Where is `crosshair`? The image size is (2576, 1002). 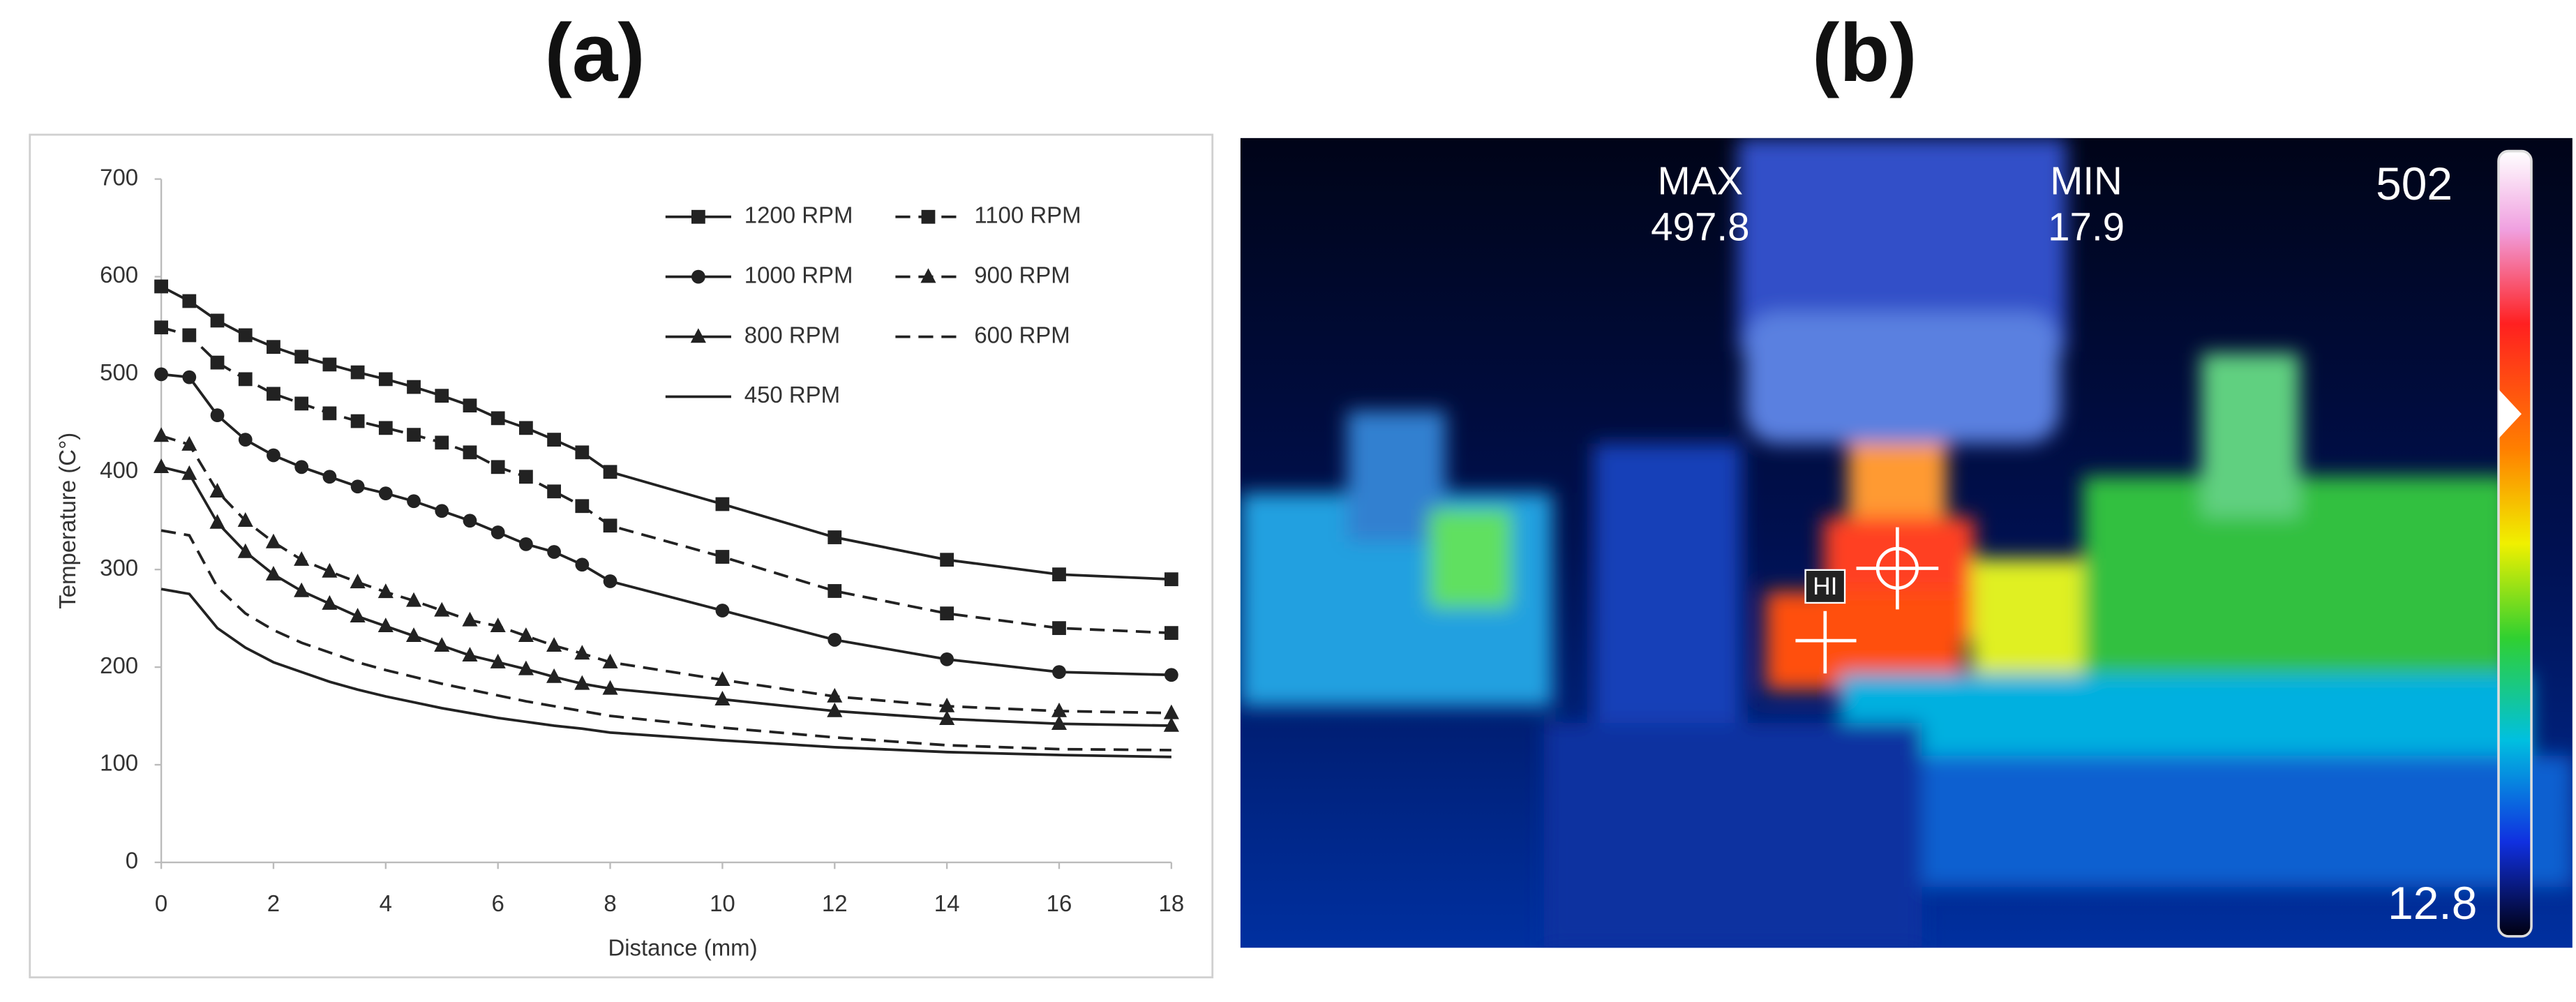
crosshair is located at coordinates (1867, 600).